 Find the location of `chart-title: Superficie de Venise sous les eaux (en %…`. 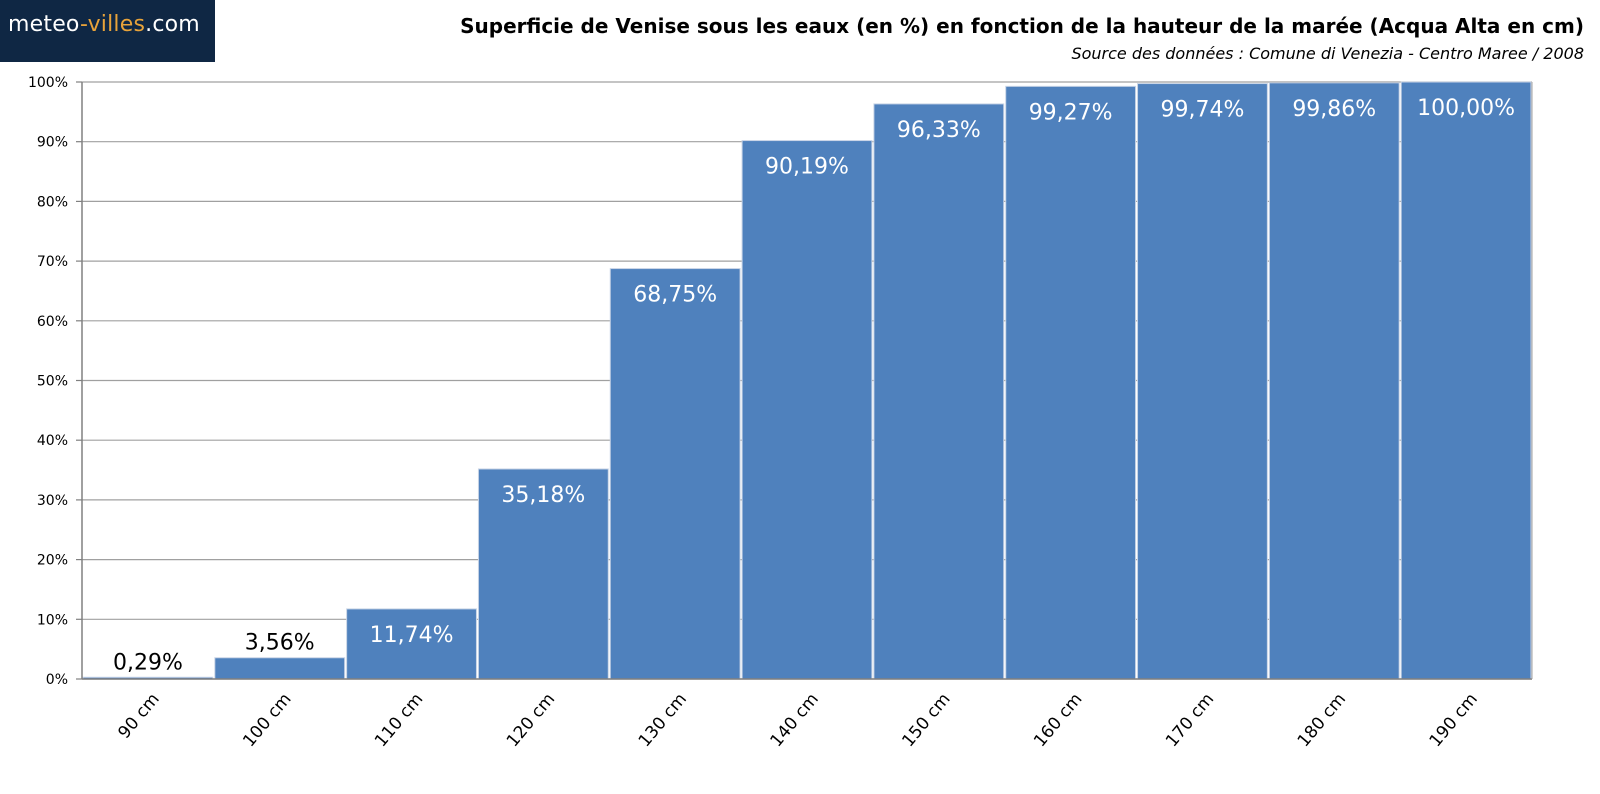

chart-title: Superficie de Venise sous les eaux (en %… is located at coordinates (1022, 26).